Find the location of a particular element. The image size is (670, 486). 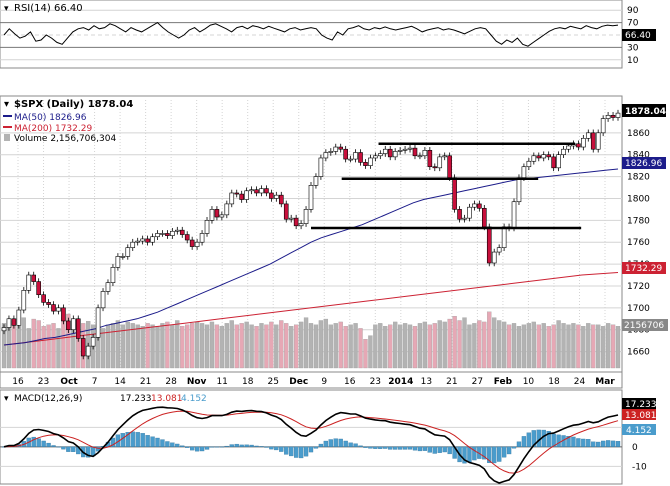

x-tick-label: 13 is located at coordinates (426, 382).